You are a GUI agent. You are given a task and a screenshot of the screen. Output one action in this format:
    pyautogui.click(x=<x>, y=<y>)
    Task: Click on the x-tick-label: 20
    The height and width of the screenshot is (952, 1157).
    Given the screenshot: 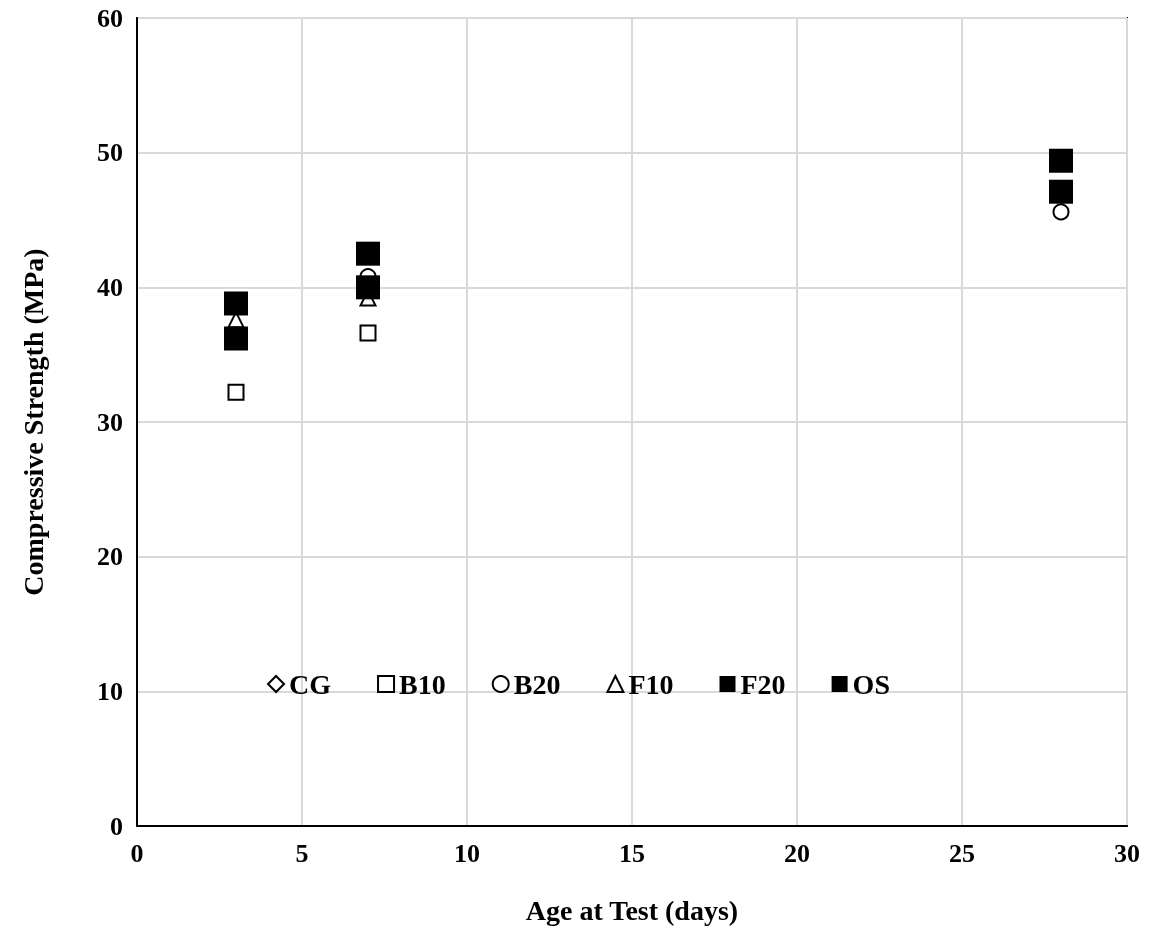 What is the action you would take?
    pyautogui.click(x=797, y=853)
    